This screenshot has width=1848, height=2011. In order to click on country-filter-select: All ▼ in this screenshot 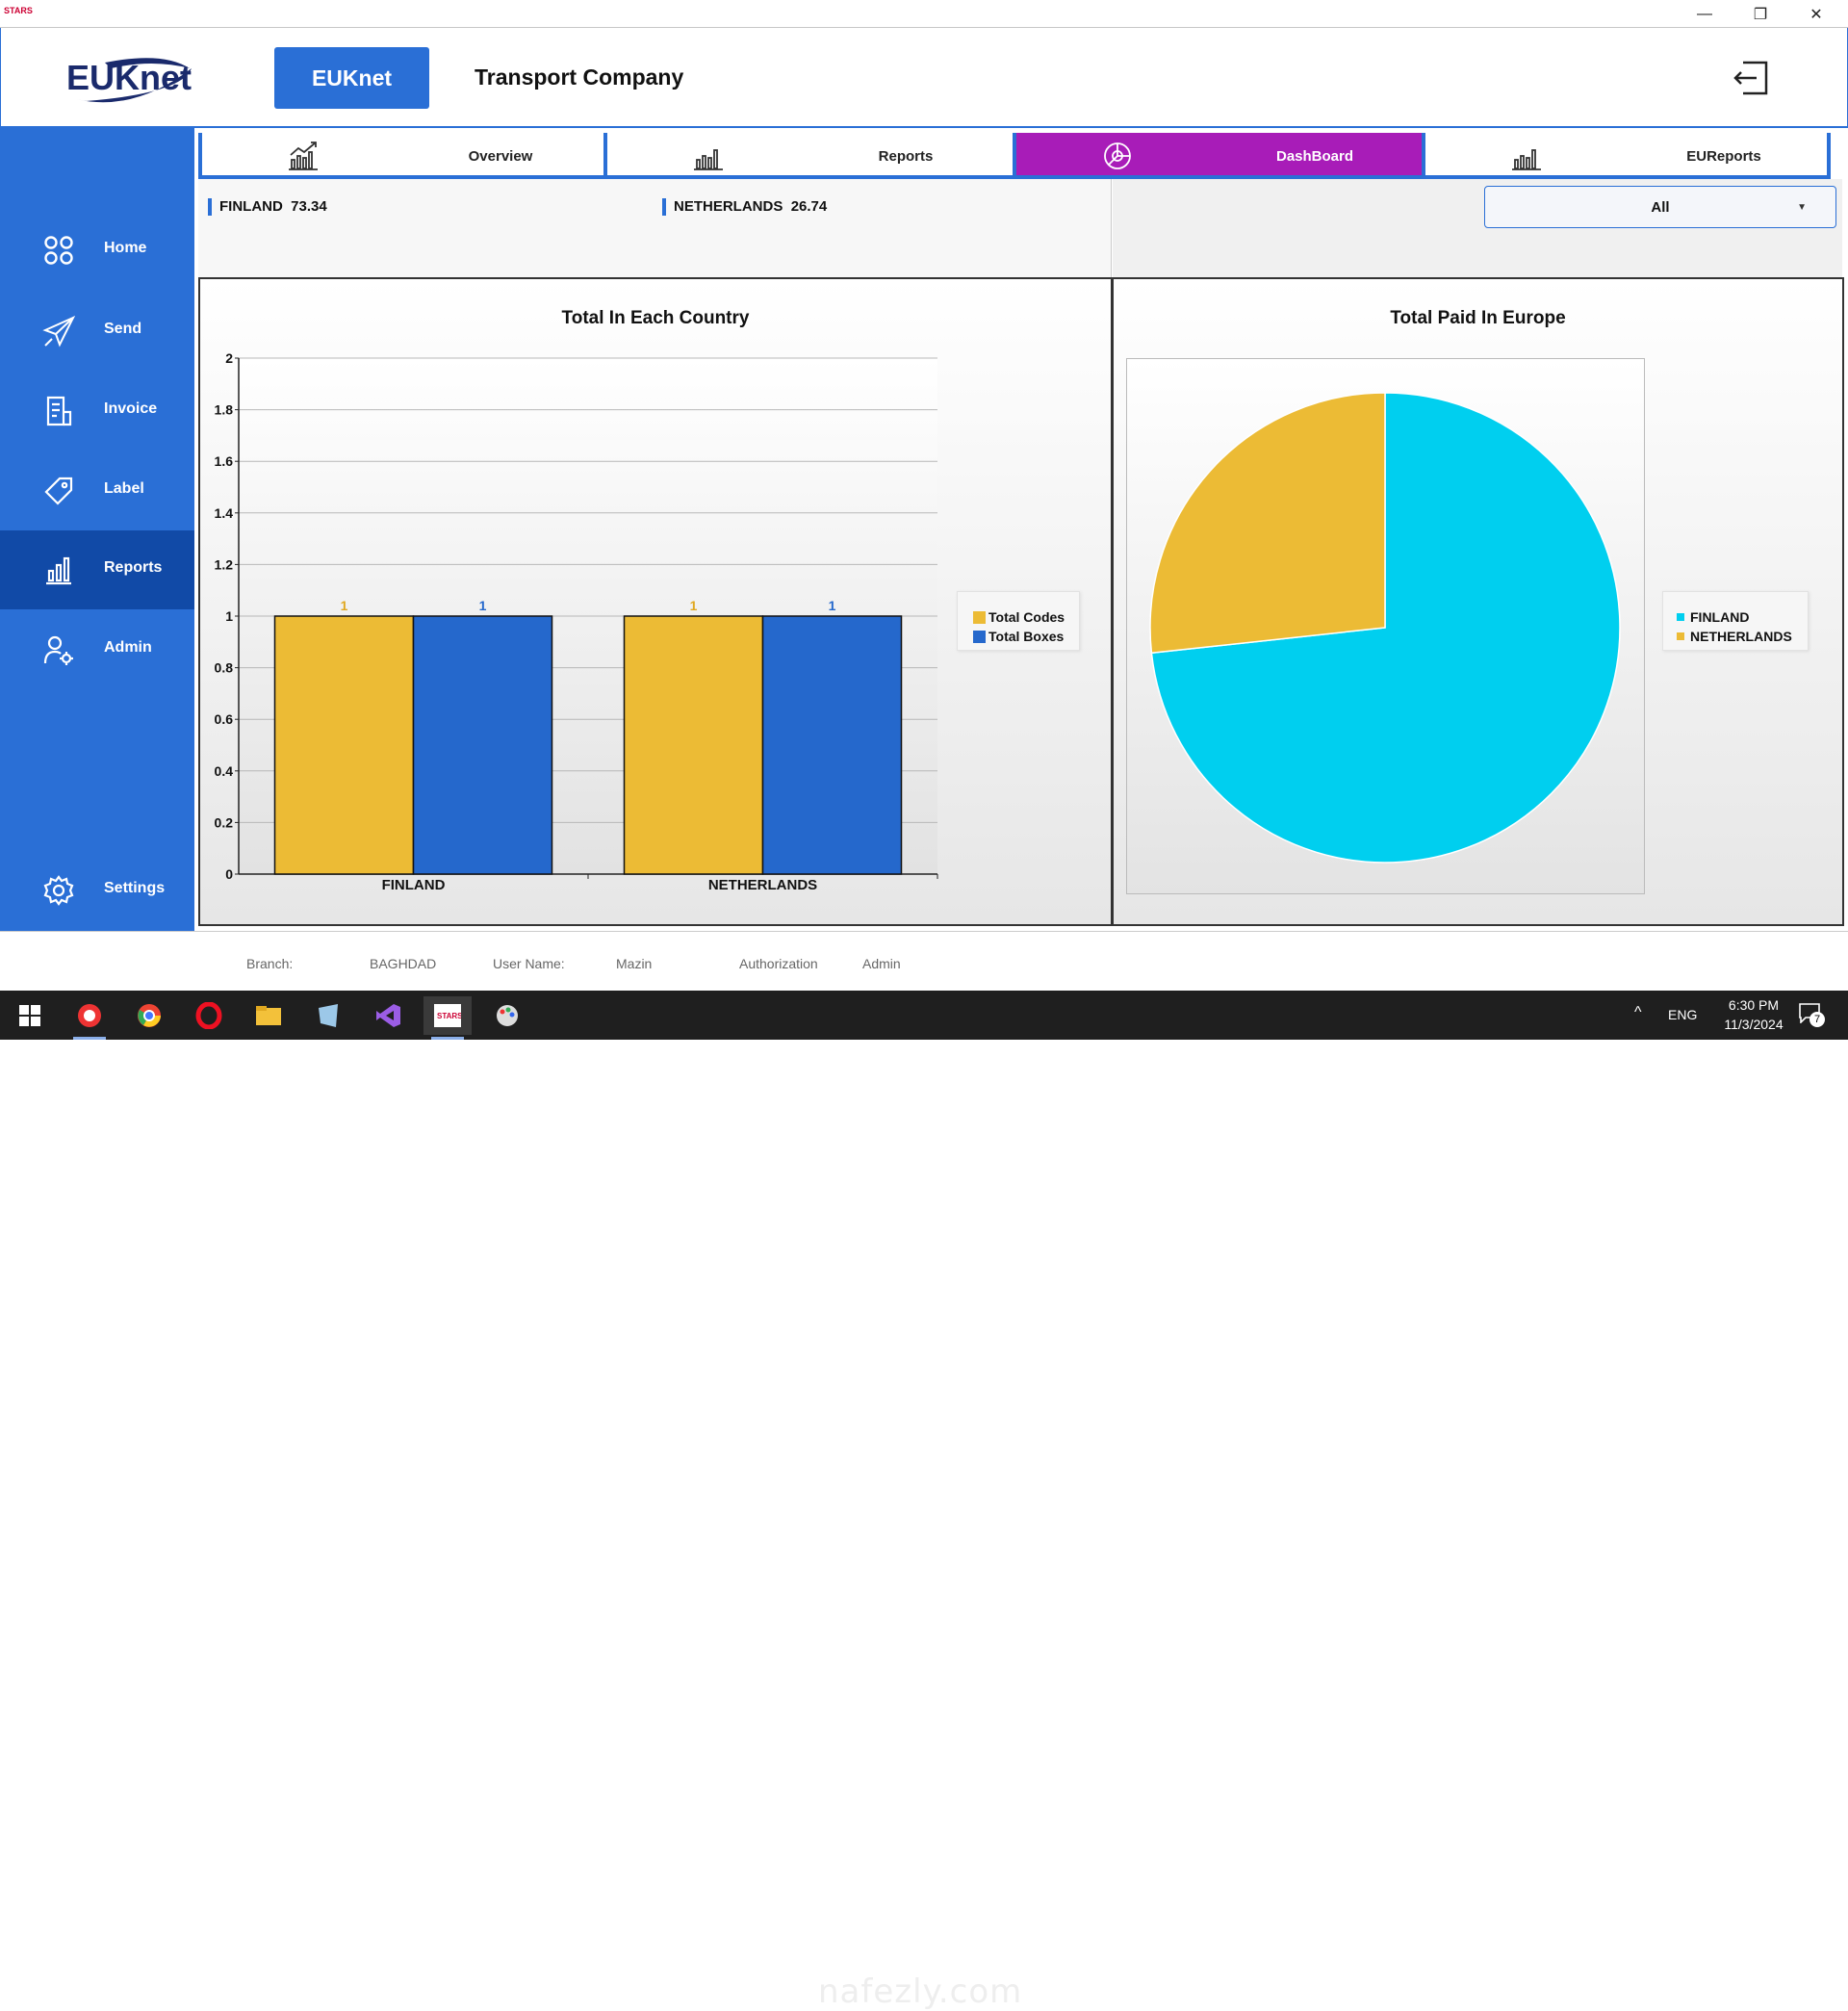, I will do `click(1660, 207)`.